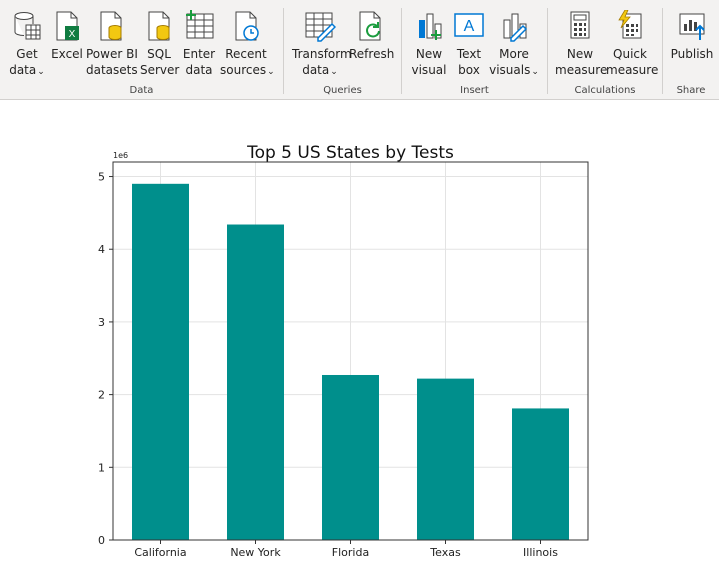  I want to click on transform-data-label-2: data, so click(316, 70).